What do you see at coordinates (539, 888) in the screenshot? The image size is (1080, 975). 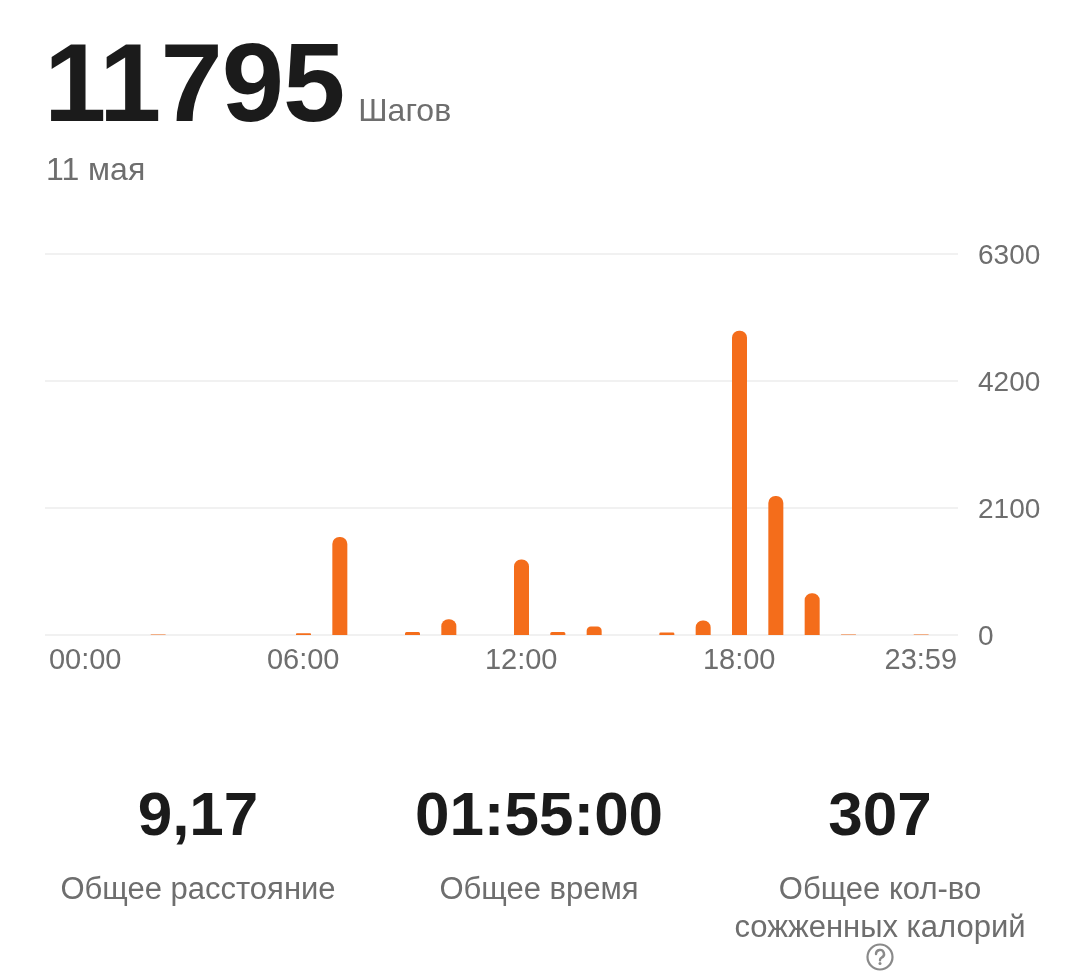 I see `text: Общее время` at bounding box center [539, 888].